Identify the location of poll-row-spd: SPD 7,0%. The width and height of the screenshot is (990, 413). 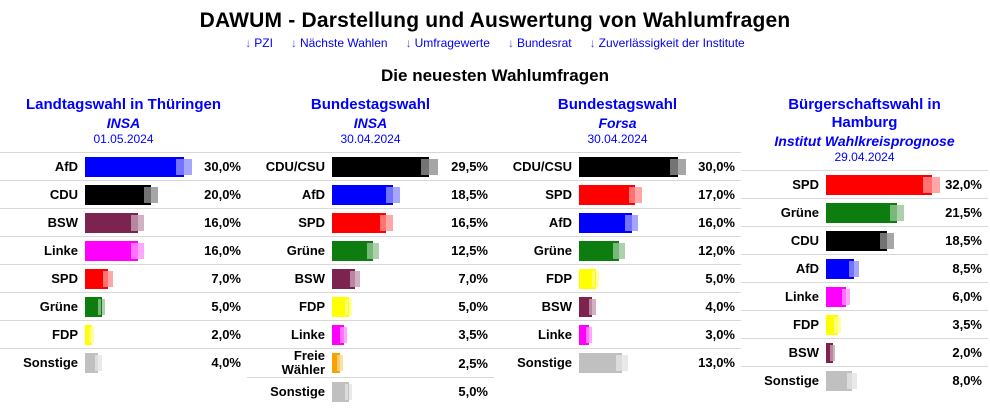
(123, 278).